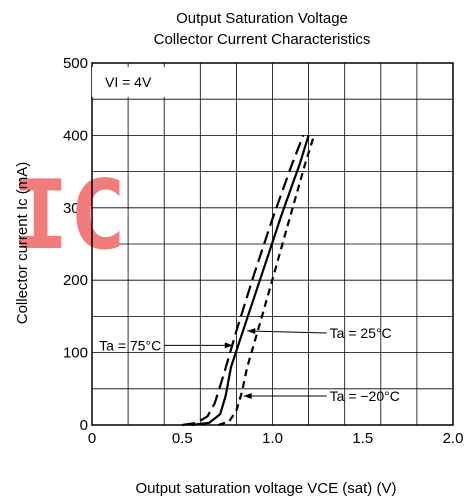 This screenshot has width=467, height=503. I want to click on annotation-label-3: Ta = −20°C, so click(365, 396).